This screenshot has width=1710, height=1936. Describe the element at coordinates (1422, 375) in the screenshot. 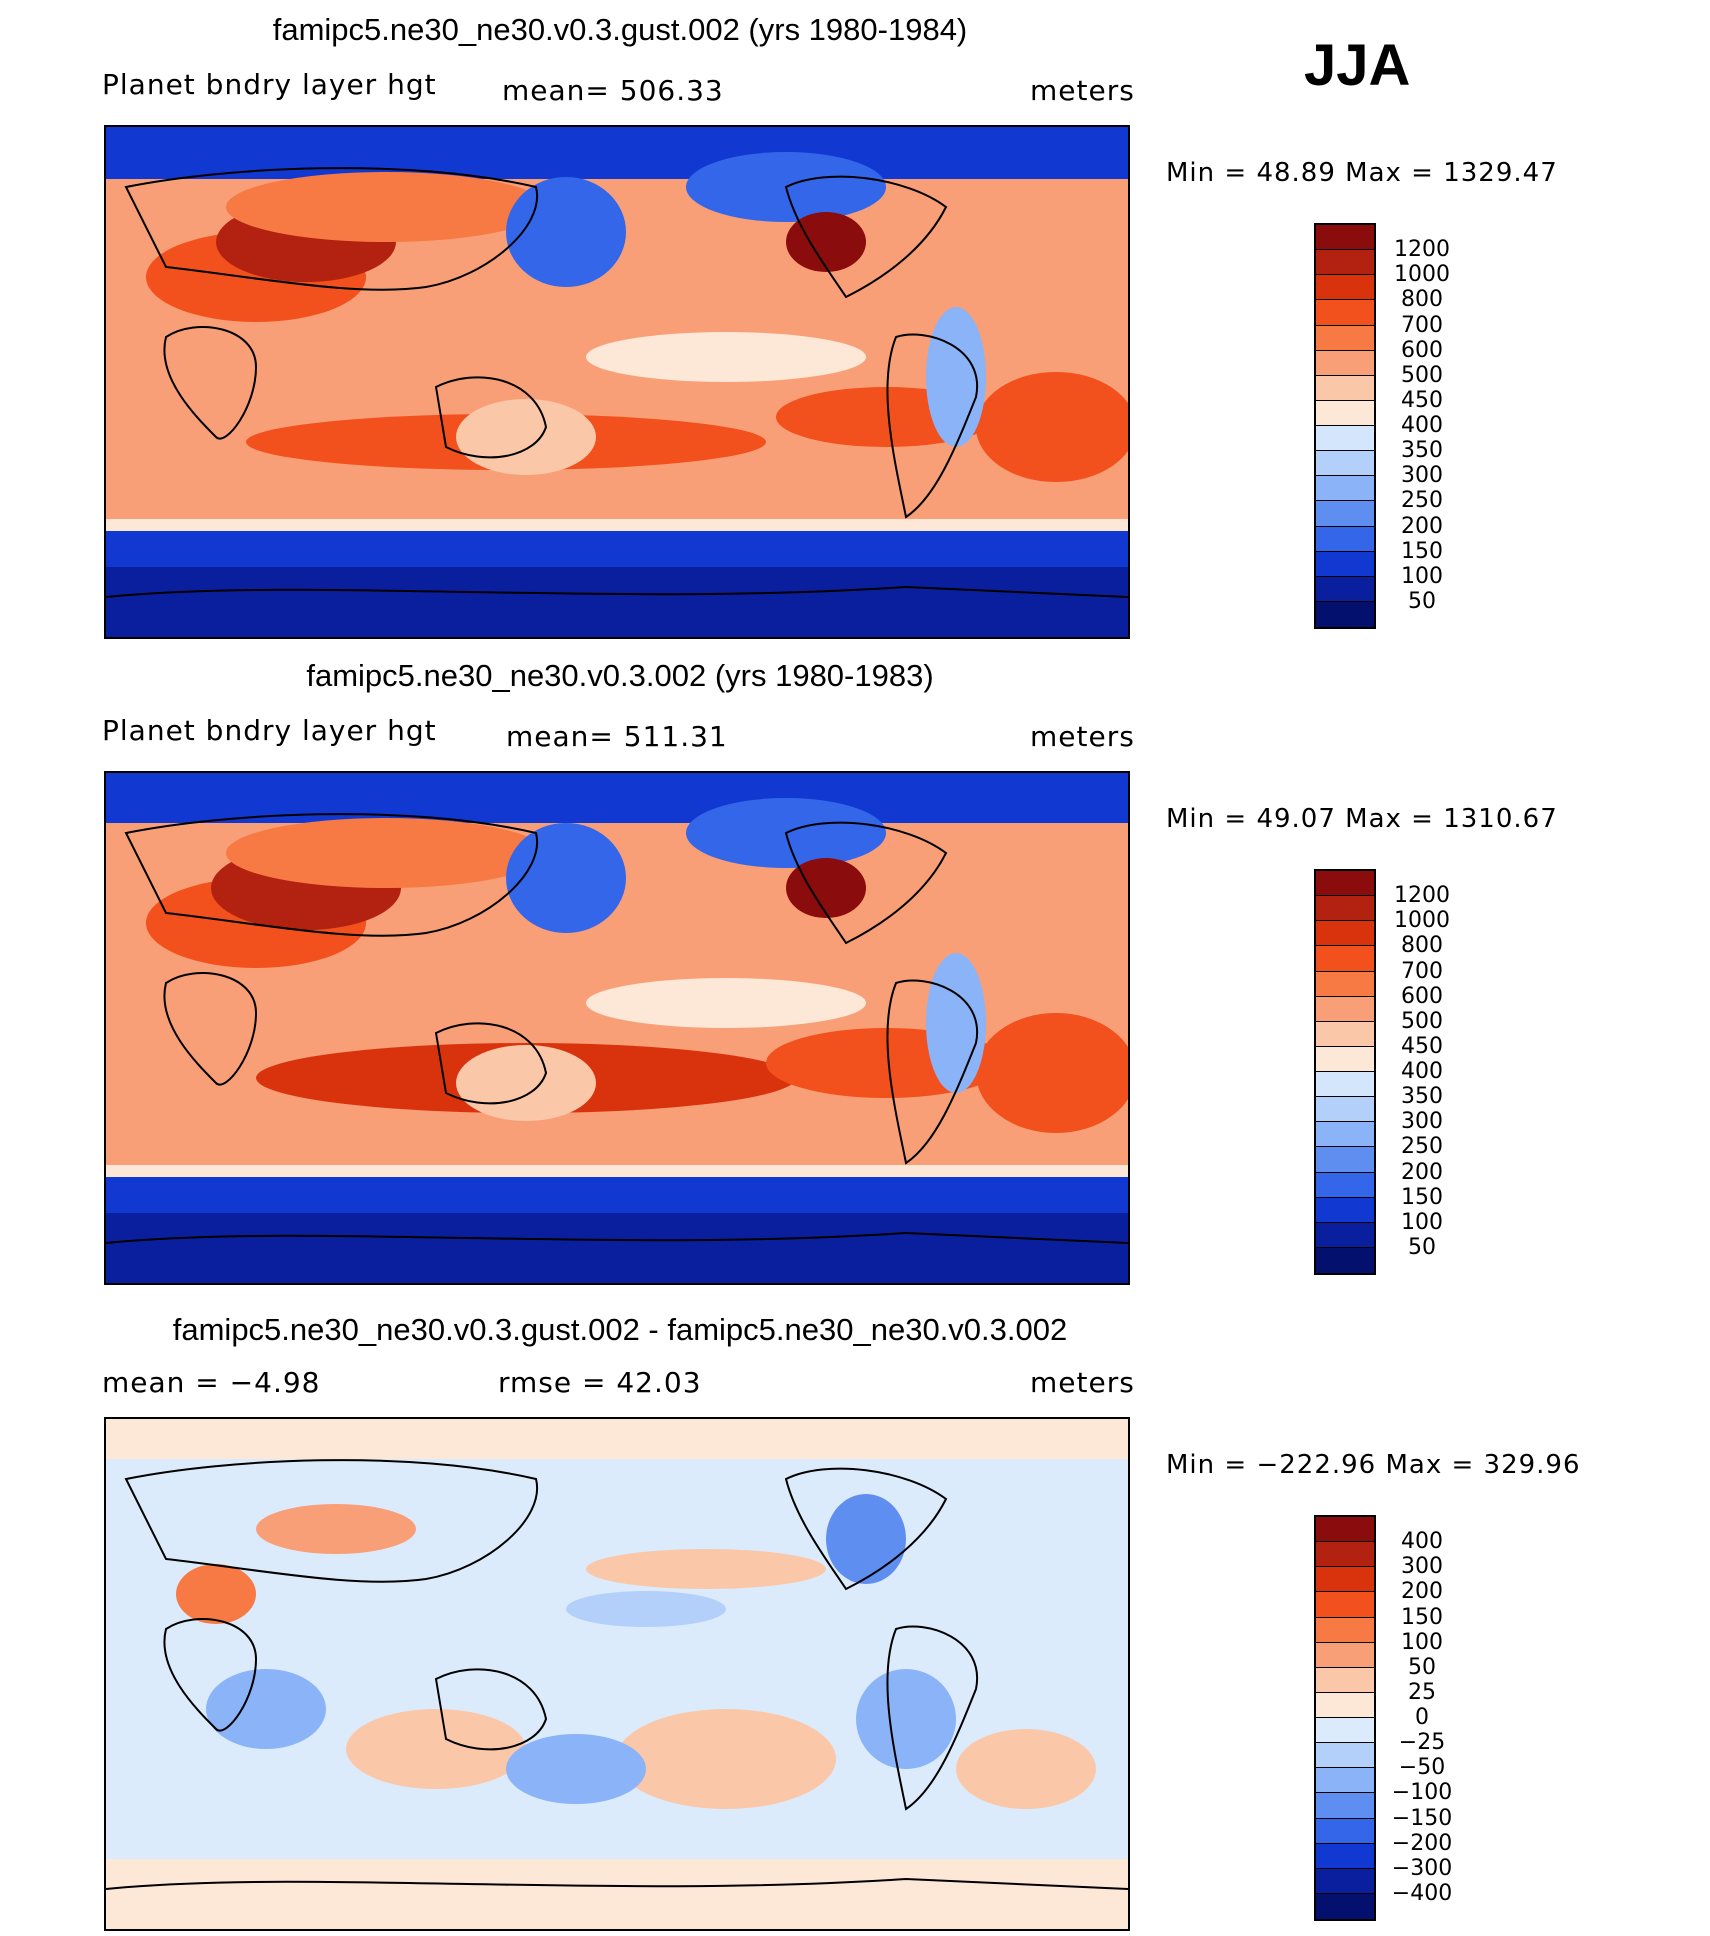

I see `colorbar-label: 500` at that location.